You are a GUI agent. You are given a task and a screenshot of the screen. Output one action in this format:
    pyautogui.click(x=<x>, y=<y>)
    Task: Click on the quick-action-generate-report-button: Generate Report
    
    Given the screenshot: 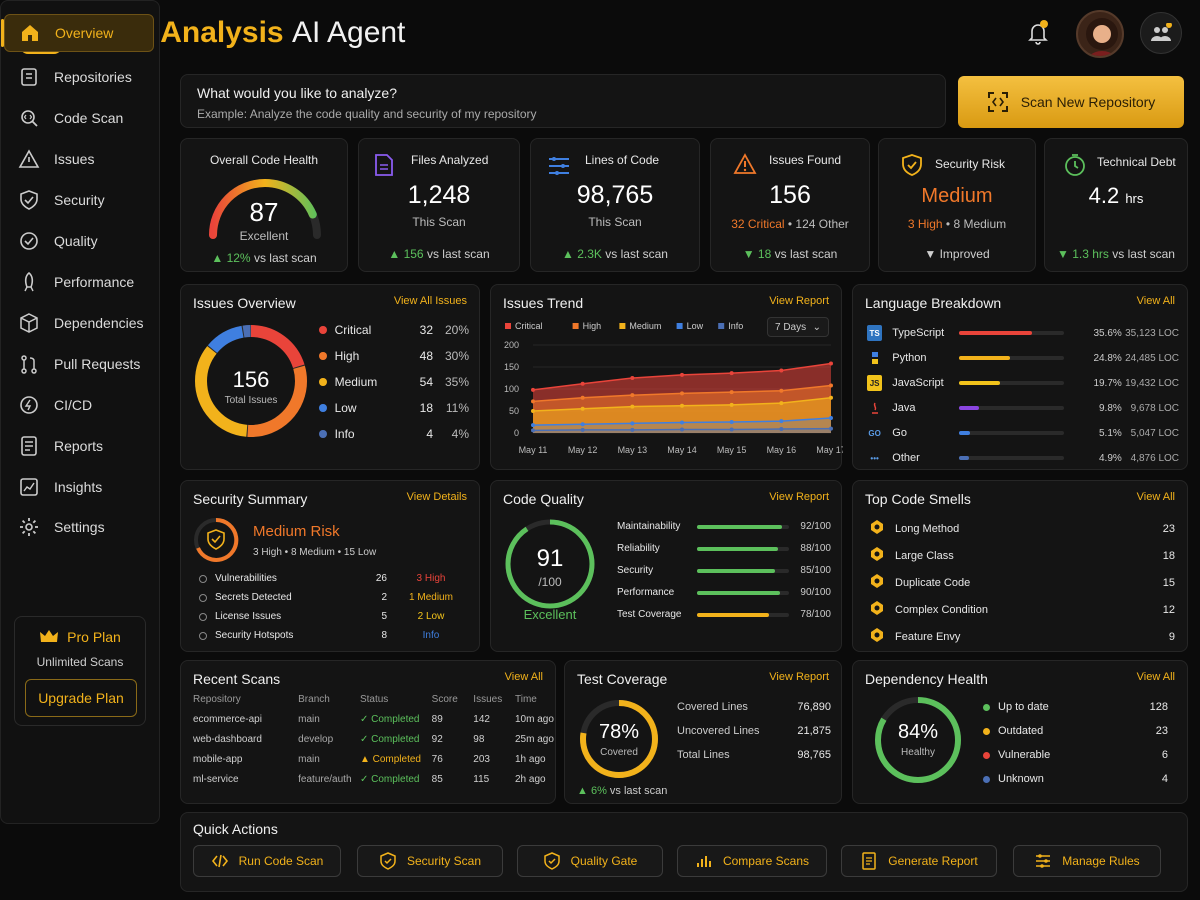 What is the action you would take?
    pyautogui.click(x=919, y=861)
    